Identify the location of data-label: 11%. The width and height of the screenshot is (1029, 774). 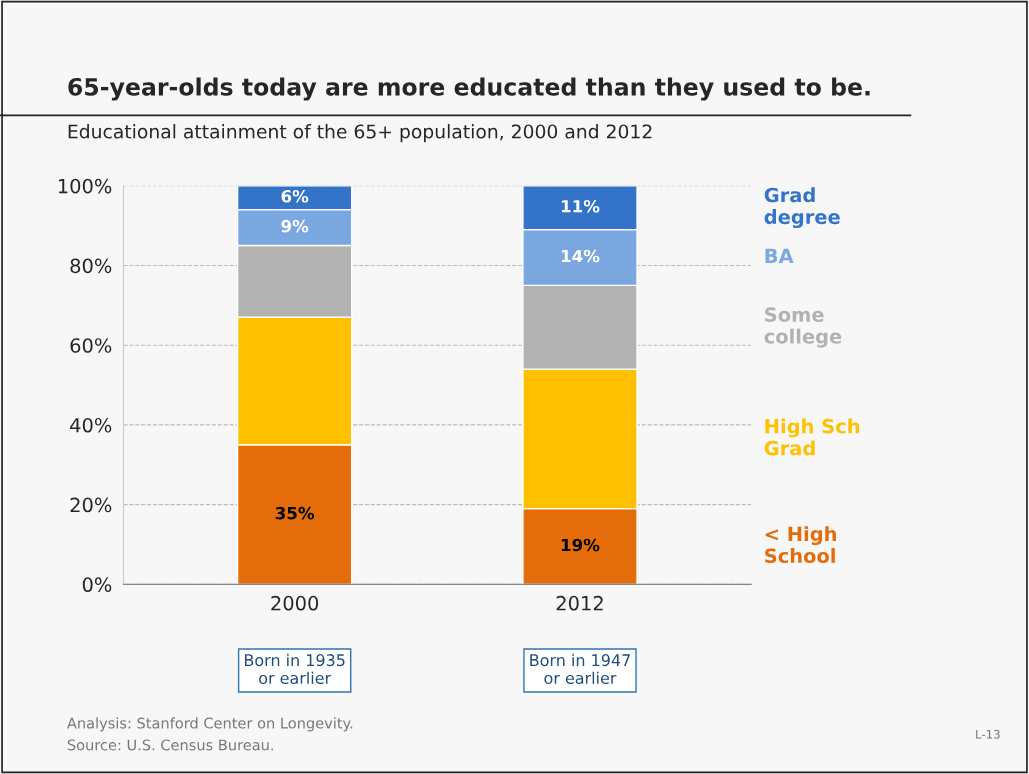
(580, 206).